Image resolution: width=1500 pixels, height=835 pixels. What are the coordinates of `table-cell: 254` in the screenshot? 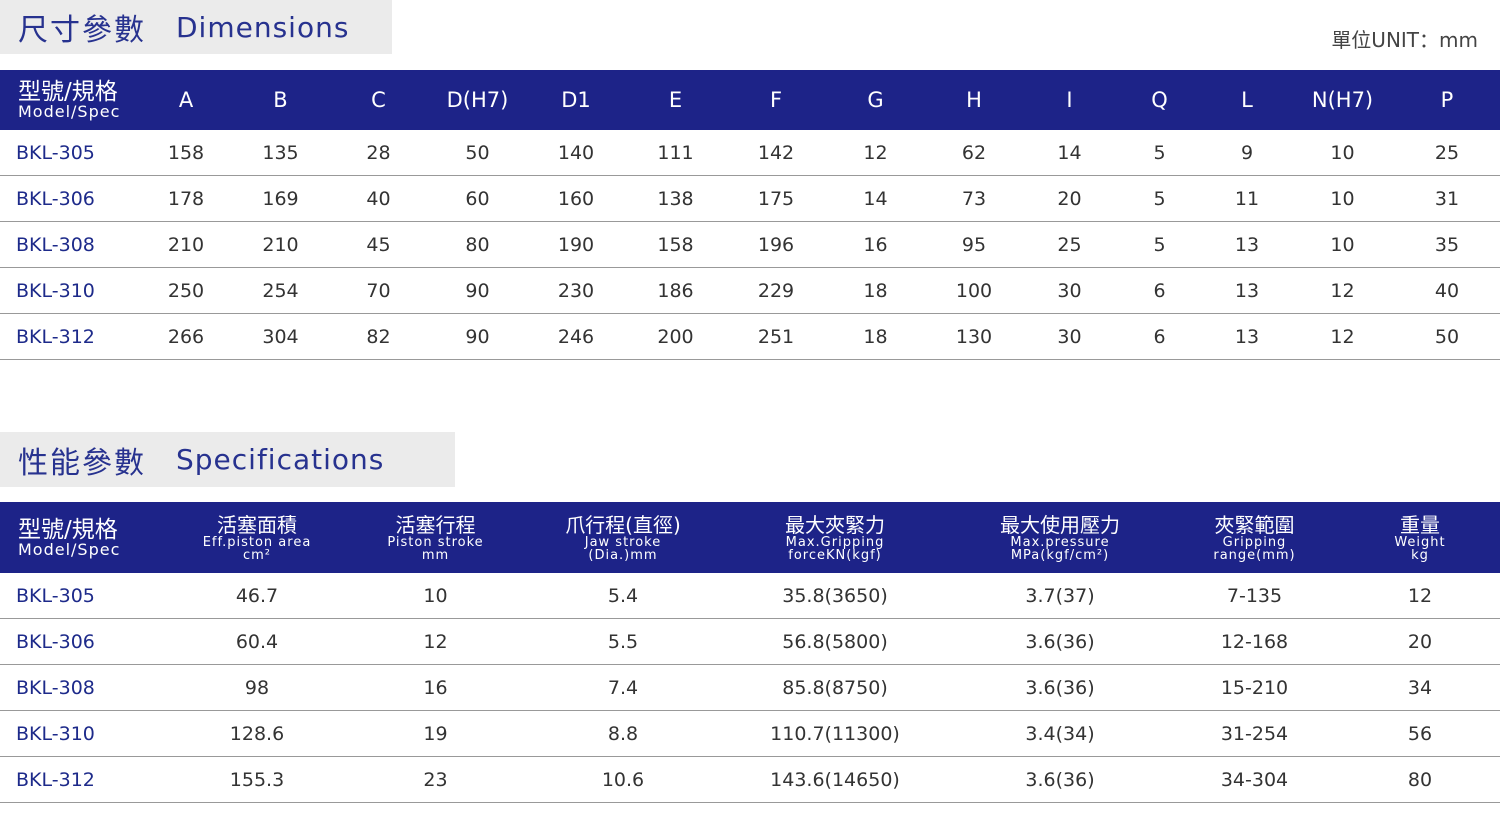 It's located at (280, 290).